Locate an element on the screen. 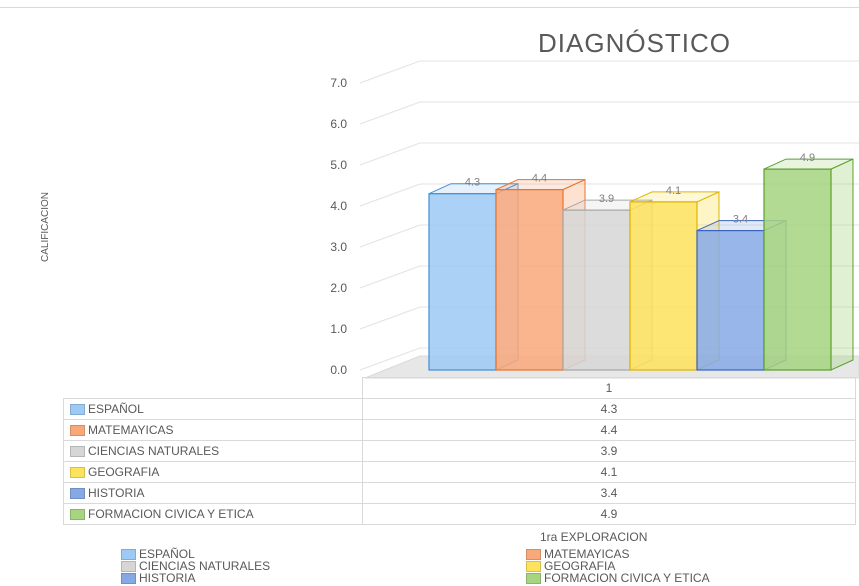 This screenshot has height=586, width=859. legend-item: MATEMAYICAS is located at coordinates (578, 554).